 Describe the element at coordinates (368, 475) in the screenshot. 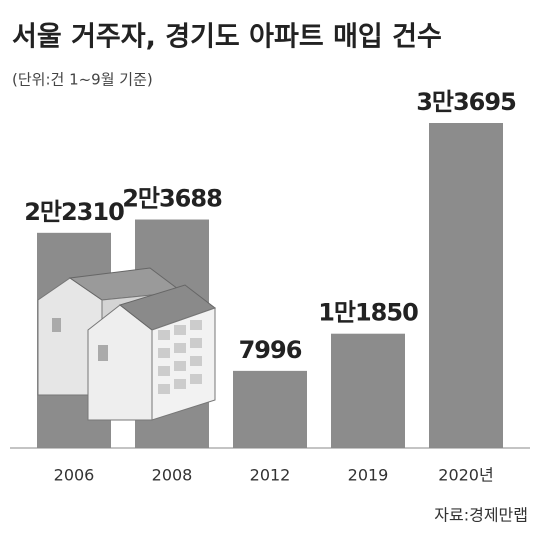

I see `x-tick-label: 2019` at that location.